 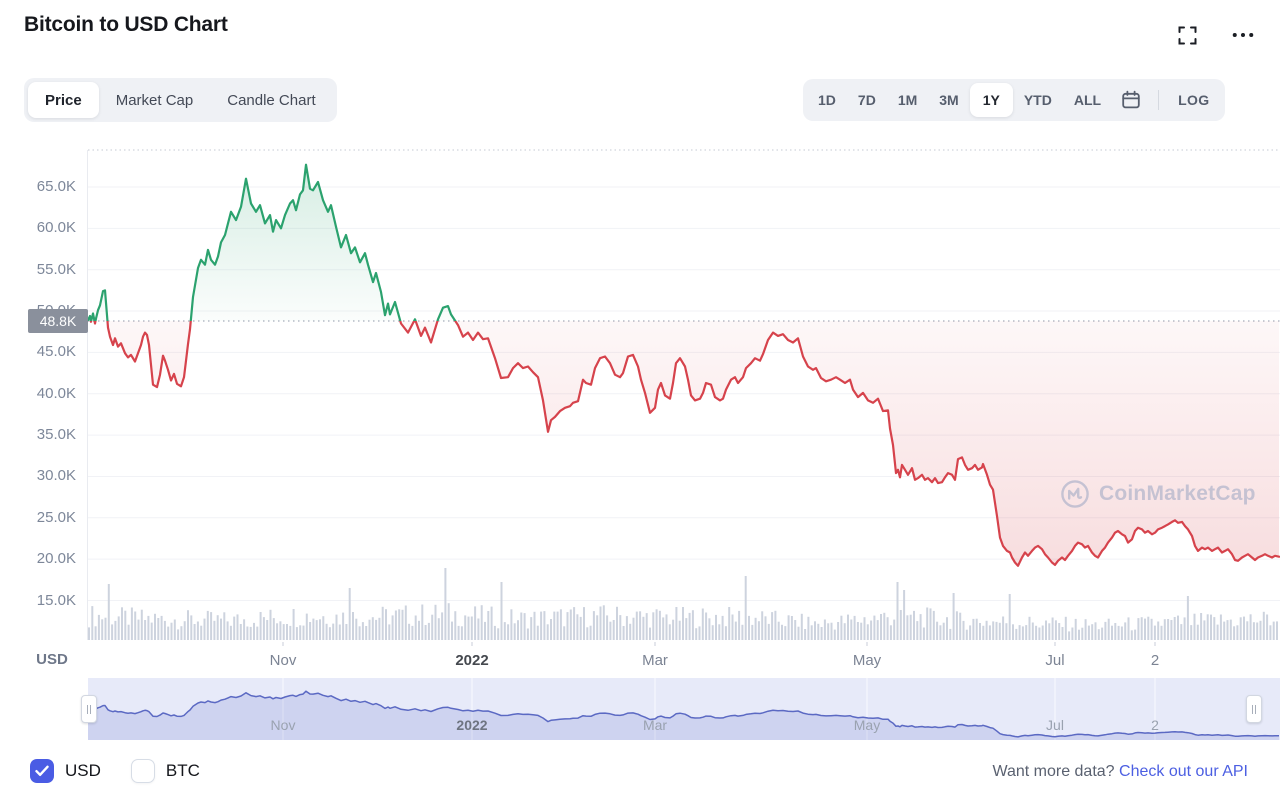 I want to click on fullscreen-icon, so click(x=1187, y=35).